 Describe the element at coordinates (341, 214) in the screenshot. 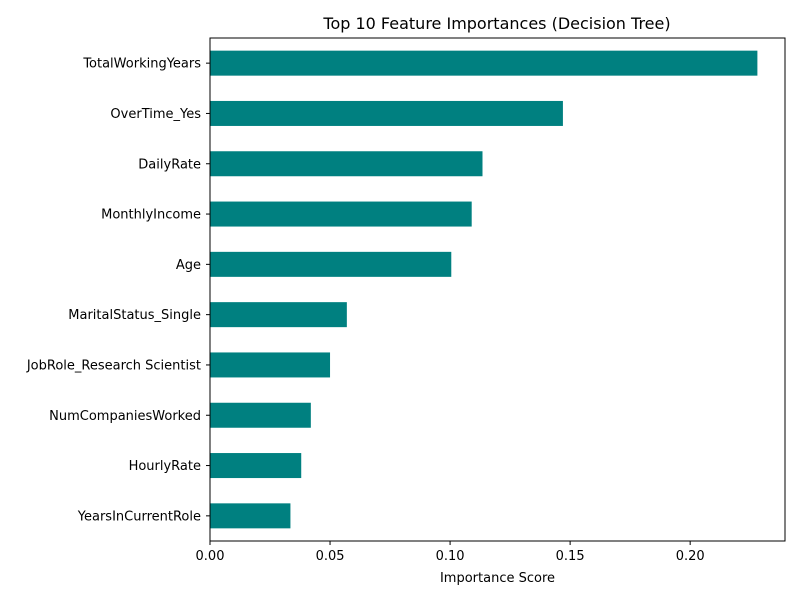

I see `bar-monthlyincome` at that location.